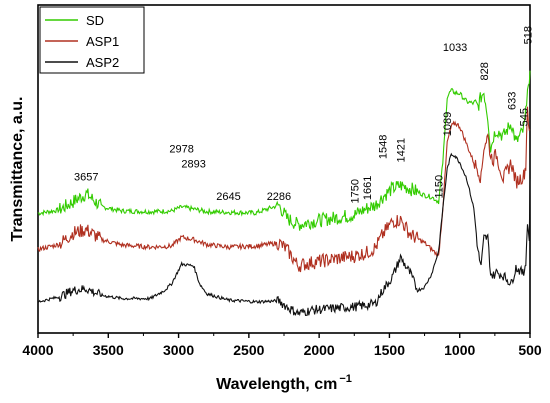 Image resolution: width=550 pixels, height=403 pixels. Describe the element at coordinates (485, 71) in the screenshot. I see `peak-label-828: 828` at that location.